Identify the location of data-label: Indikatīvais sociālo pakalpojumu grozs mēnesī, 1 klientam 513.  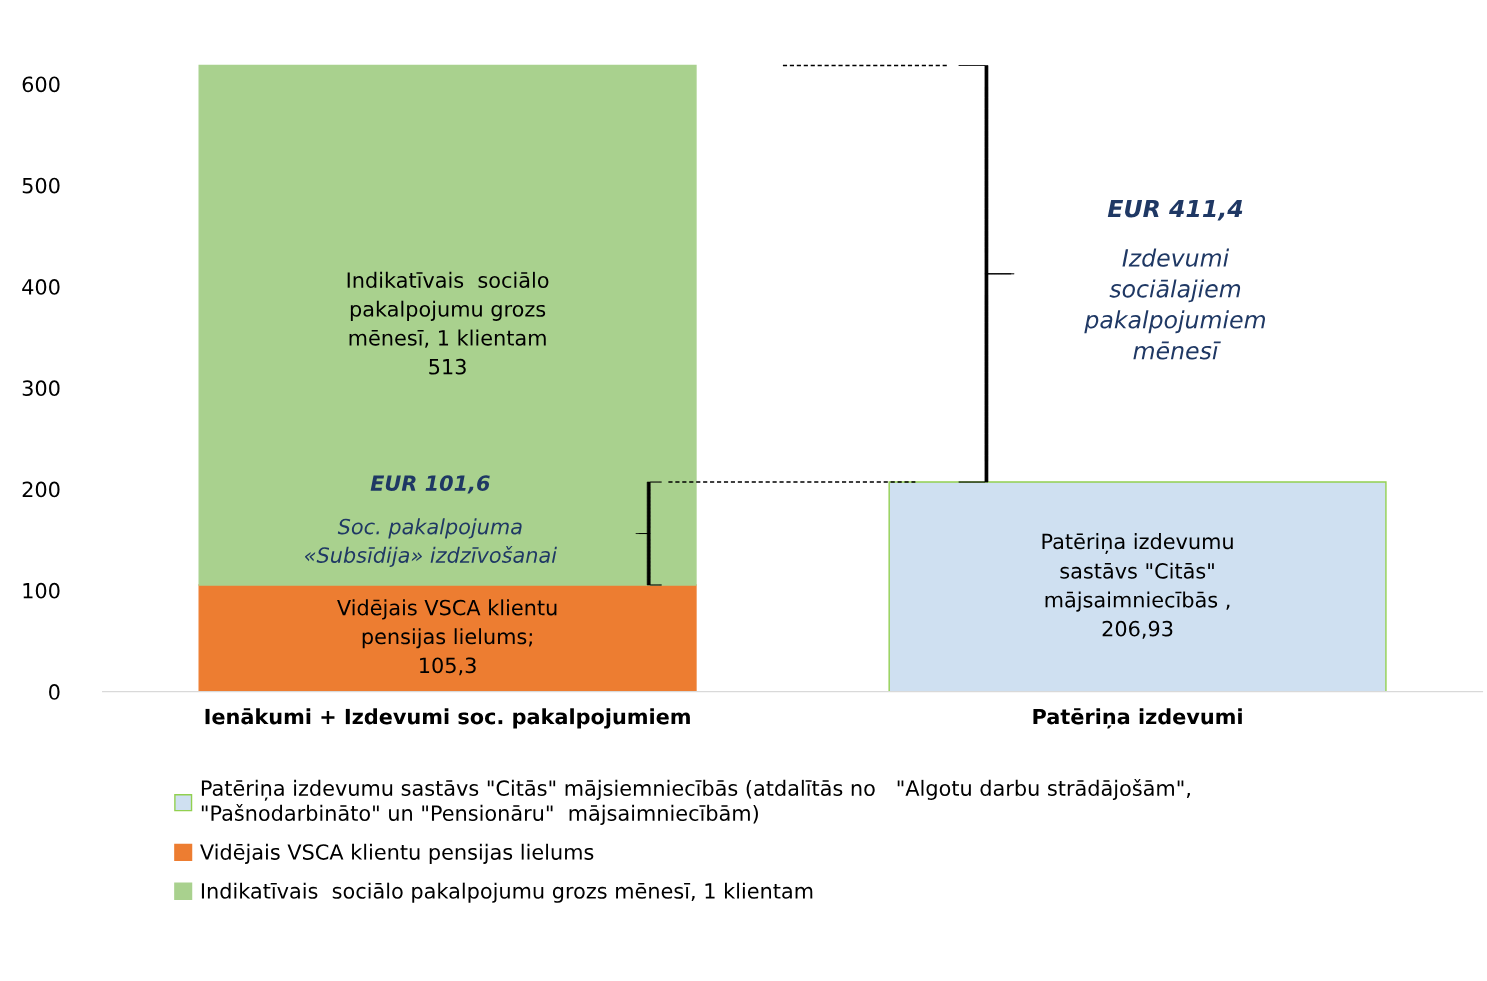
(448, 323).